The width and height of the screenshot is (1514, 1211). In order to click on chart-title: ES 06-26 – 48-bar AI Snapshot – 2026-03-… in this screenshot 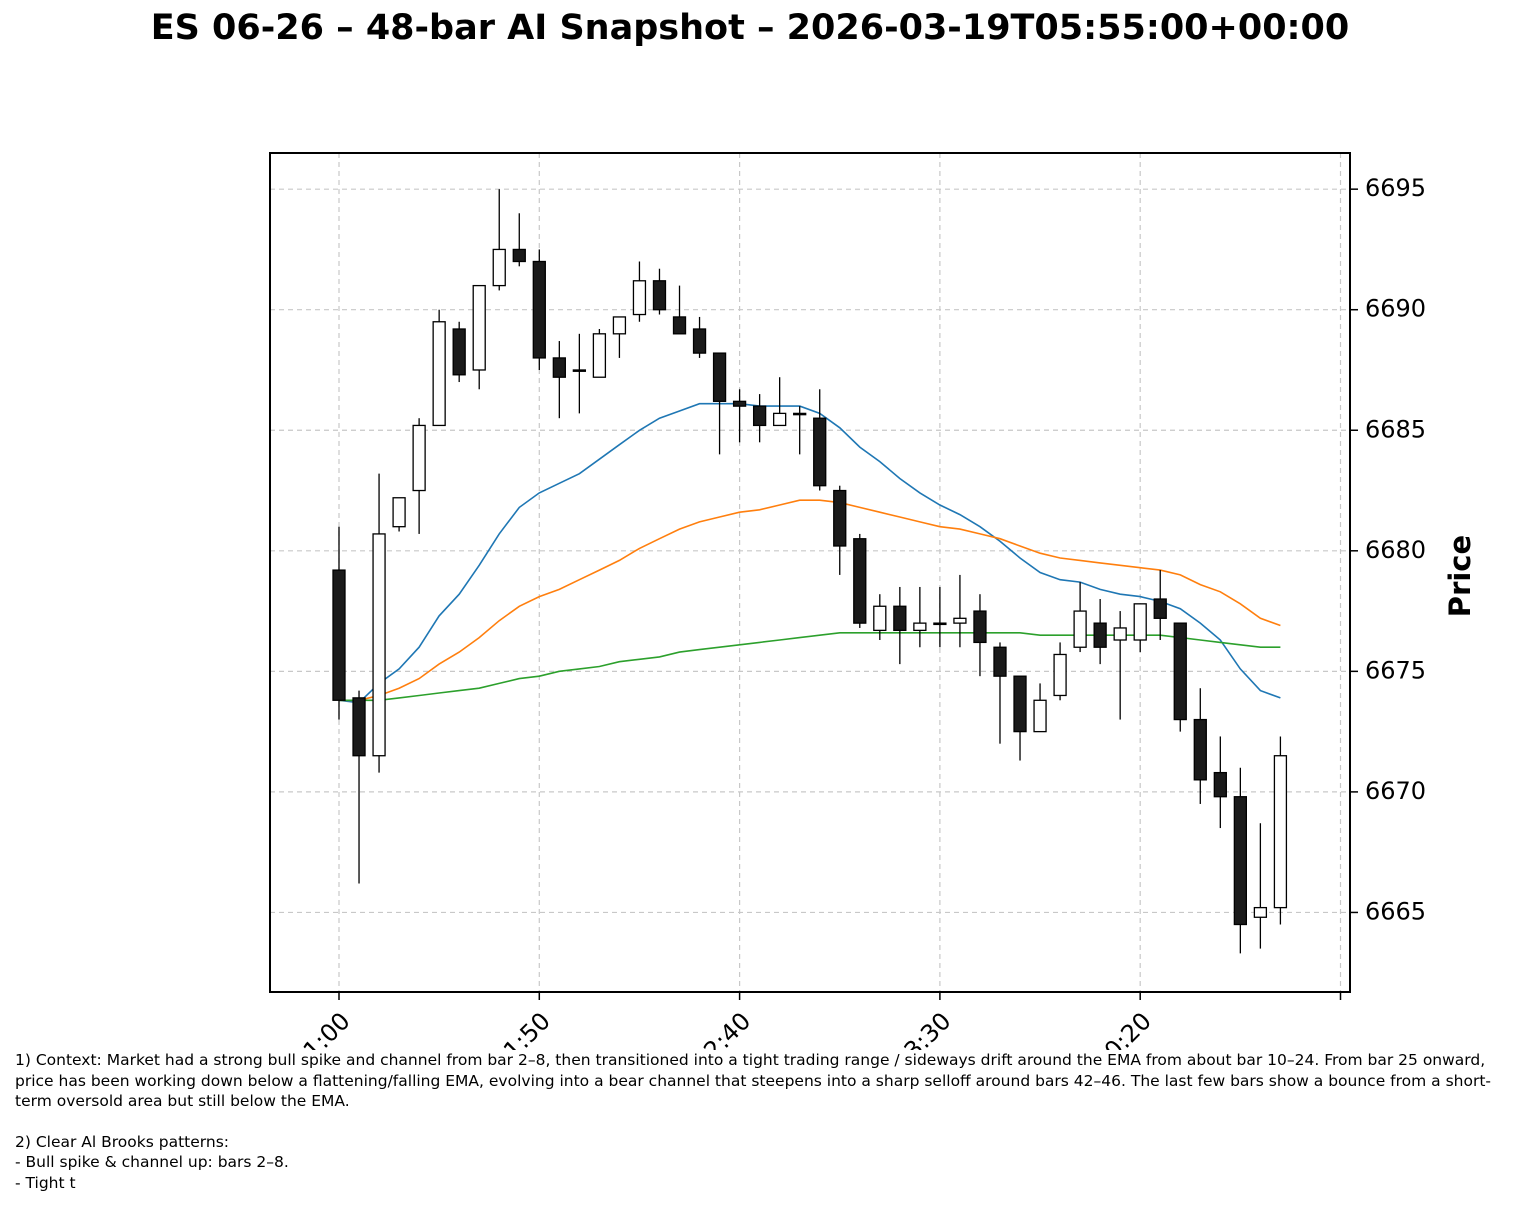, I will do `click(750, 28)`.